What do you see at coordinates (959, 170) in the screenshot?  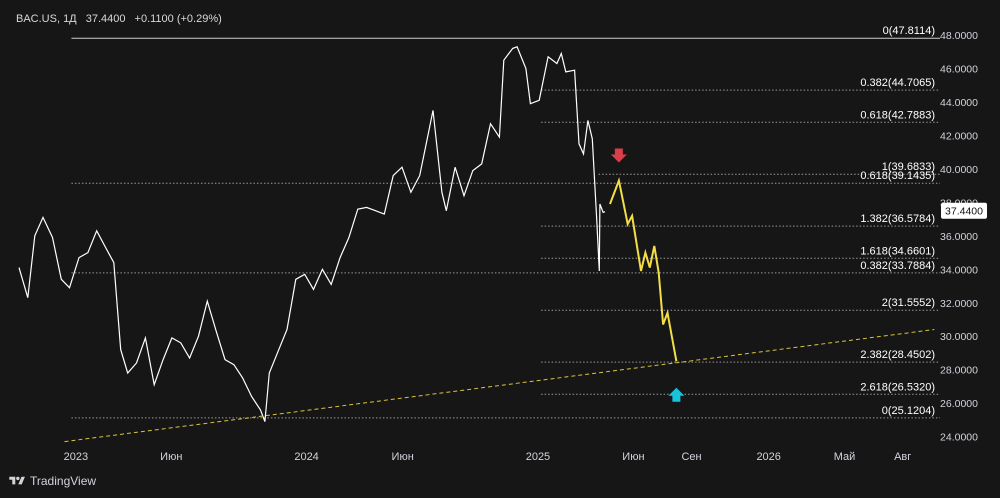 I see `y-tick-label: 40.0000` at bounding box center [959, 170].